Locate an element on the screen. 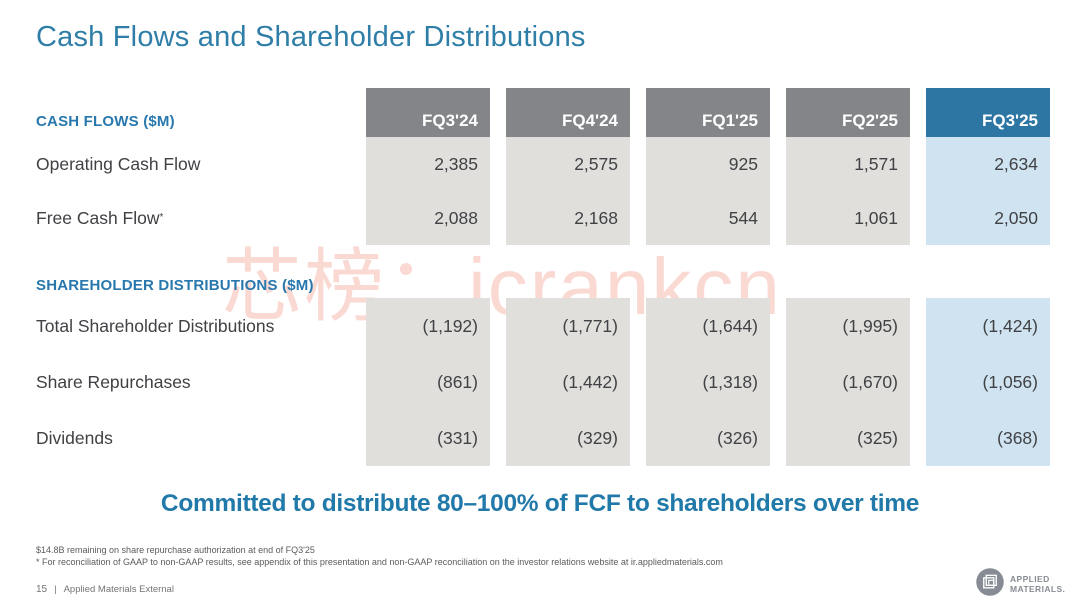 The width and height of the screenshot is (1080, 608). table-cell: (326) is located at coordinates (737, 437).